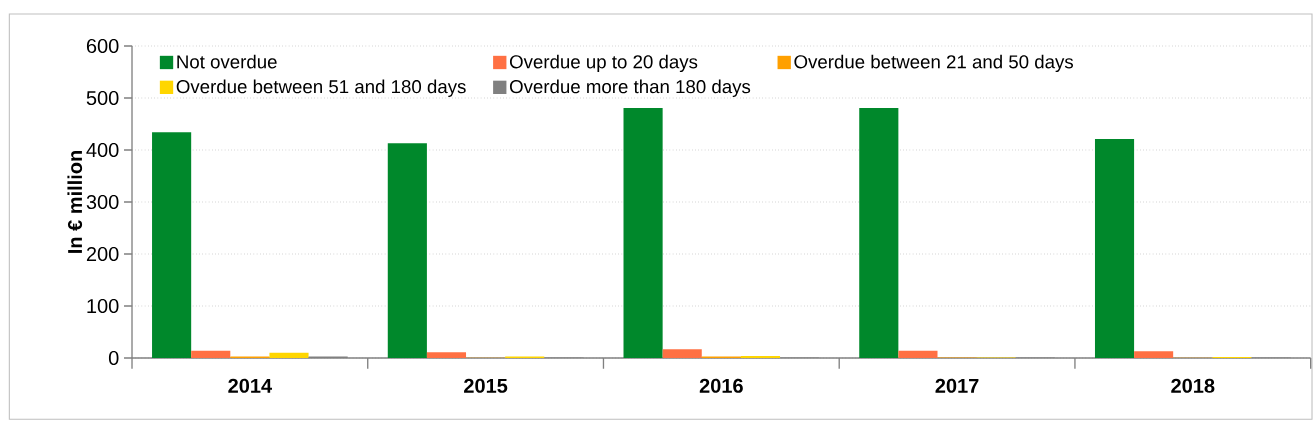 Image resolution: width=1314 pixels, height=426 pixels. What do you see at coordinates (103, 306) in the screenshot?
I see `y-tick-label: 100` at bounding box center [103, 306].